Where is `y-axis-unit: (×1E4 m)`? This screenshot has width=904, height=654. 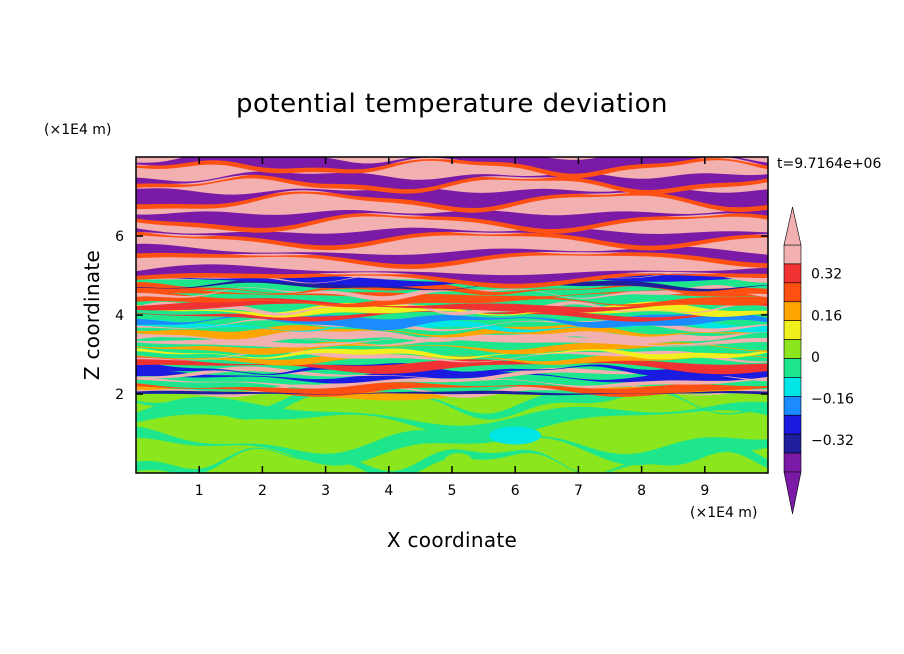
y-axis-unit: (×1E4 m) is located at coordinates (77, 130).